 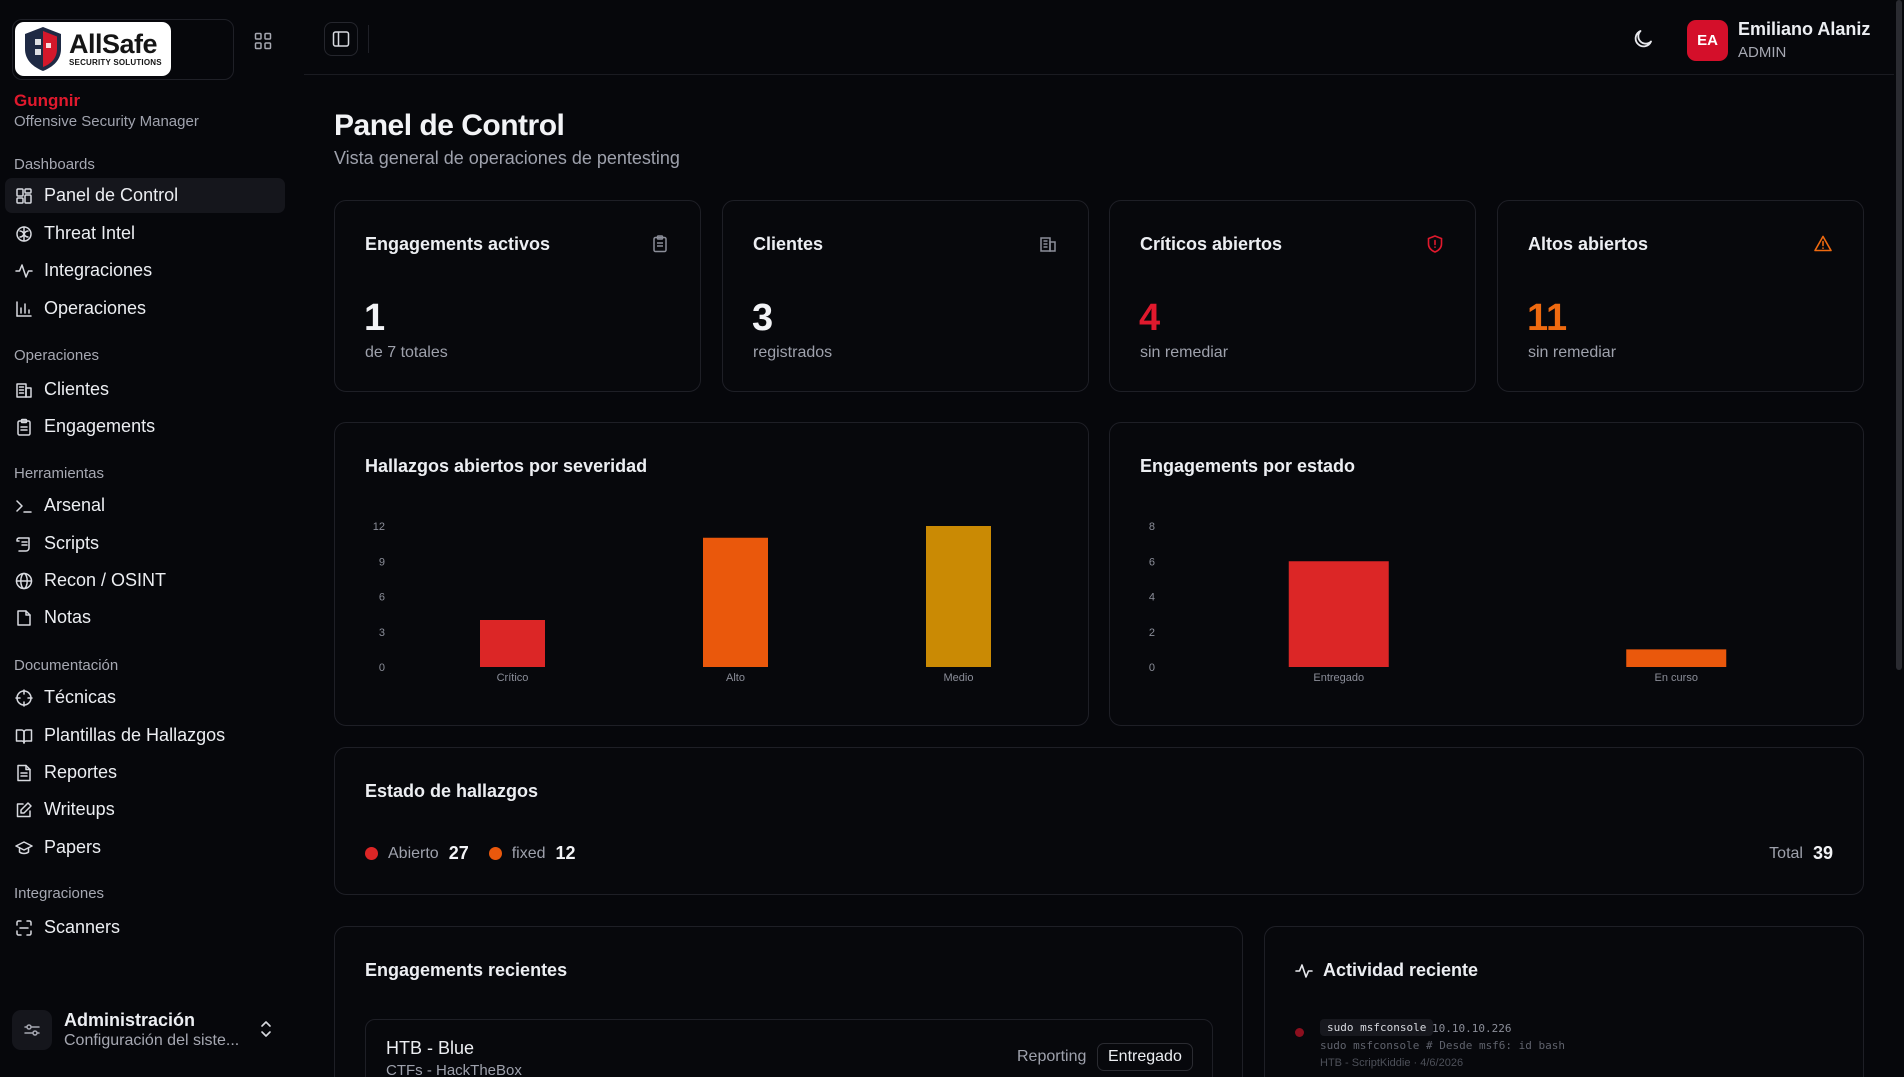 What do you see at coordinates (512, 643) in the screenshot?
I see `bar-critico` at bounding box center [512, 643].